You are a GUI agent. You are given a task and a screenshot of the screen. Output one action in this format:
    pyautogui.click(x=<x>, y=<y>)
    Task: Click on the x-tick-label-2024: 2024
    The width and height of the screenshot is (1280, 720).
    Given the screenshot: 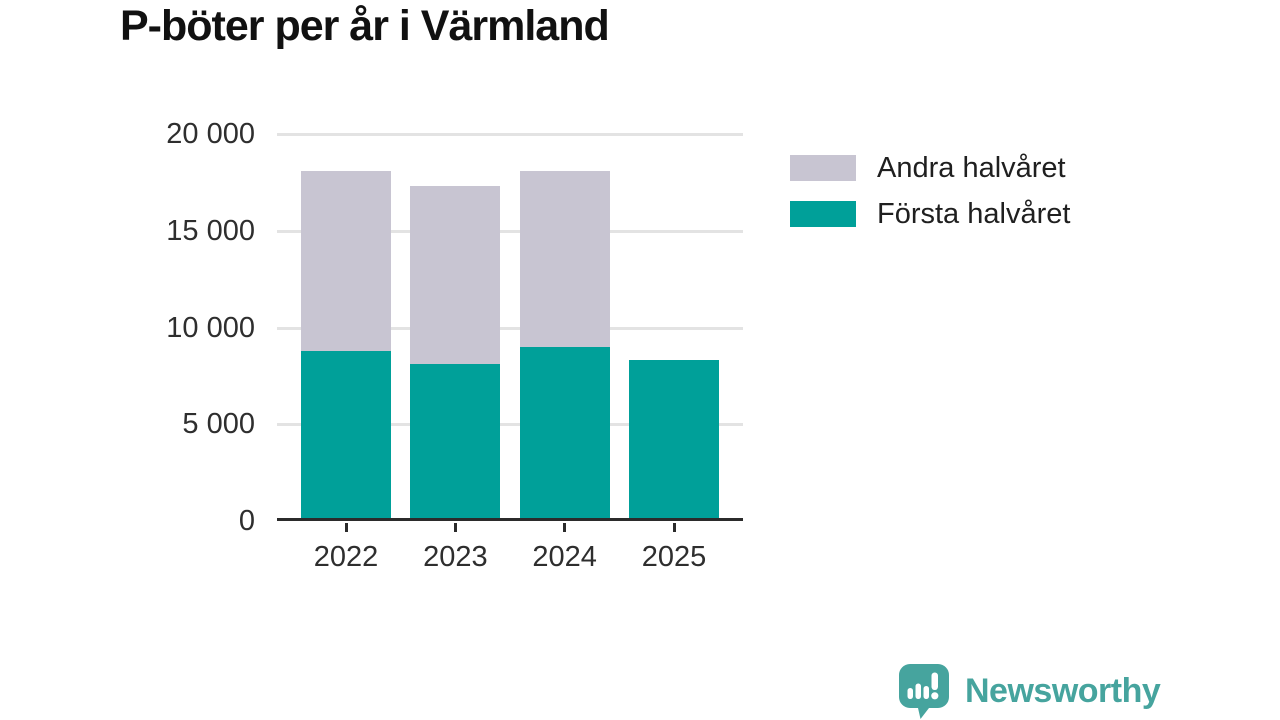 What is the action you would take?
    pyautogui.click(x=564, y=557)
    